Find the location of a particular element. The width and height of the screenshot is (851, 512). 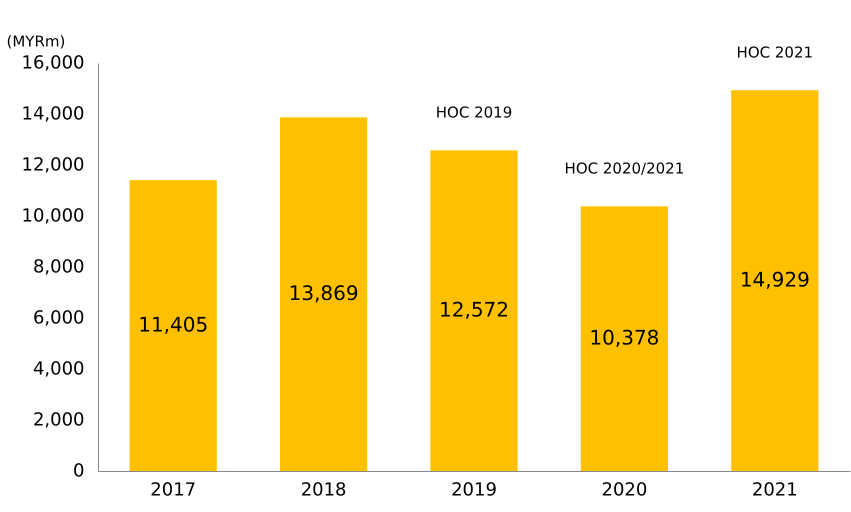

x-tick-label: 2020 is located at coordinates (624, 490).